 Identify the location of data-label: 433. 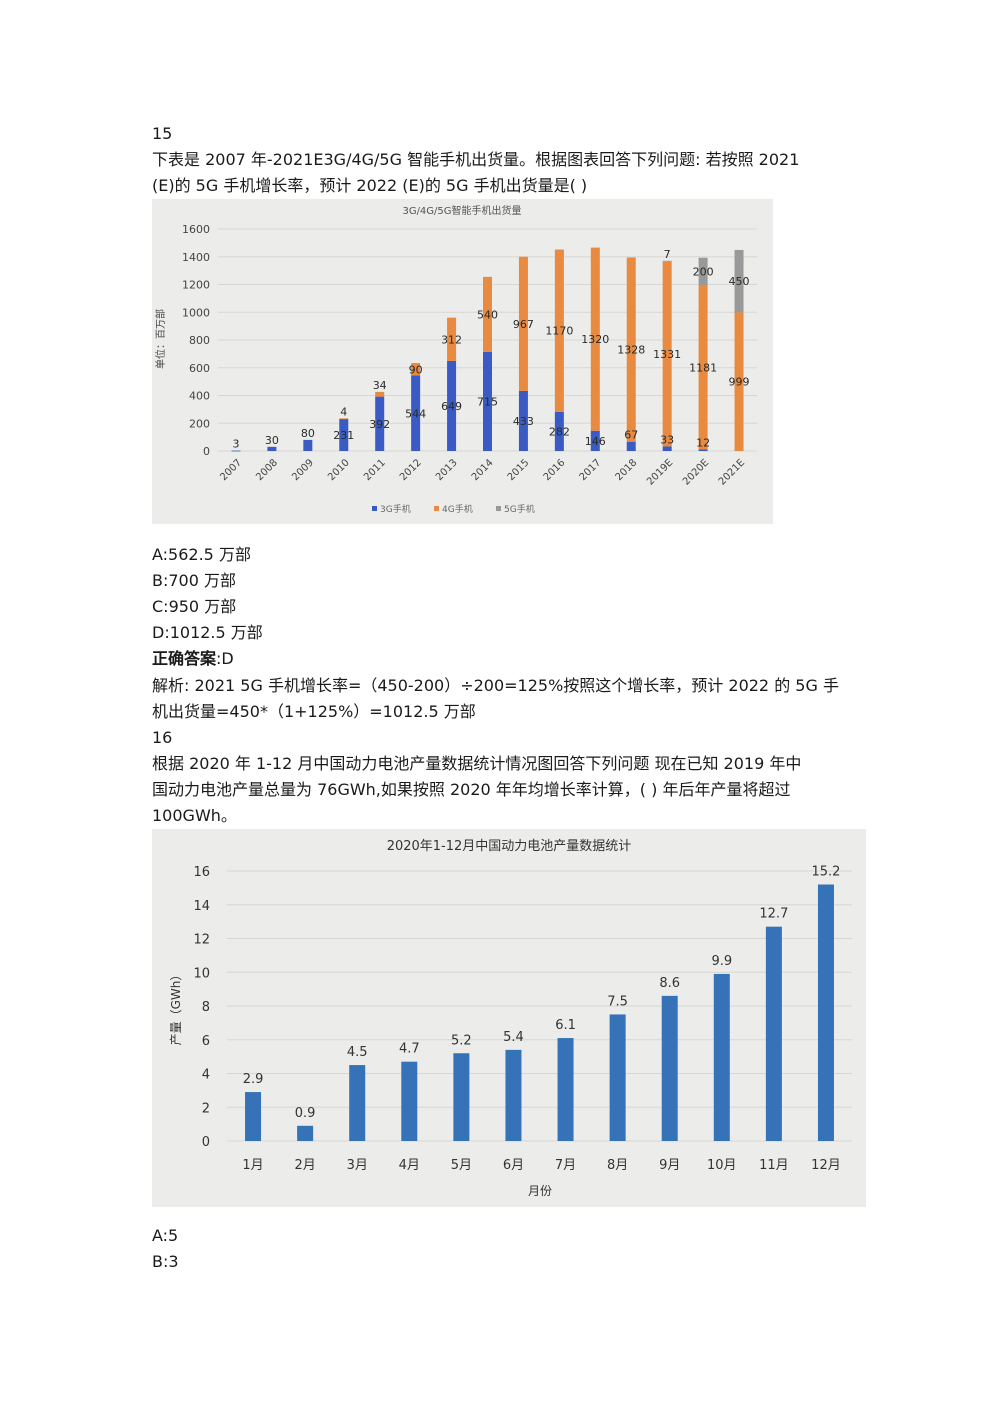
(523, 421).